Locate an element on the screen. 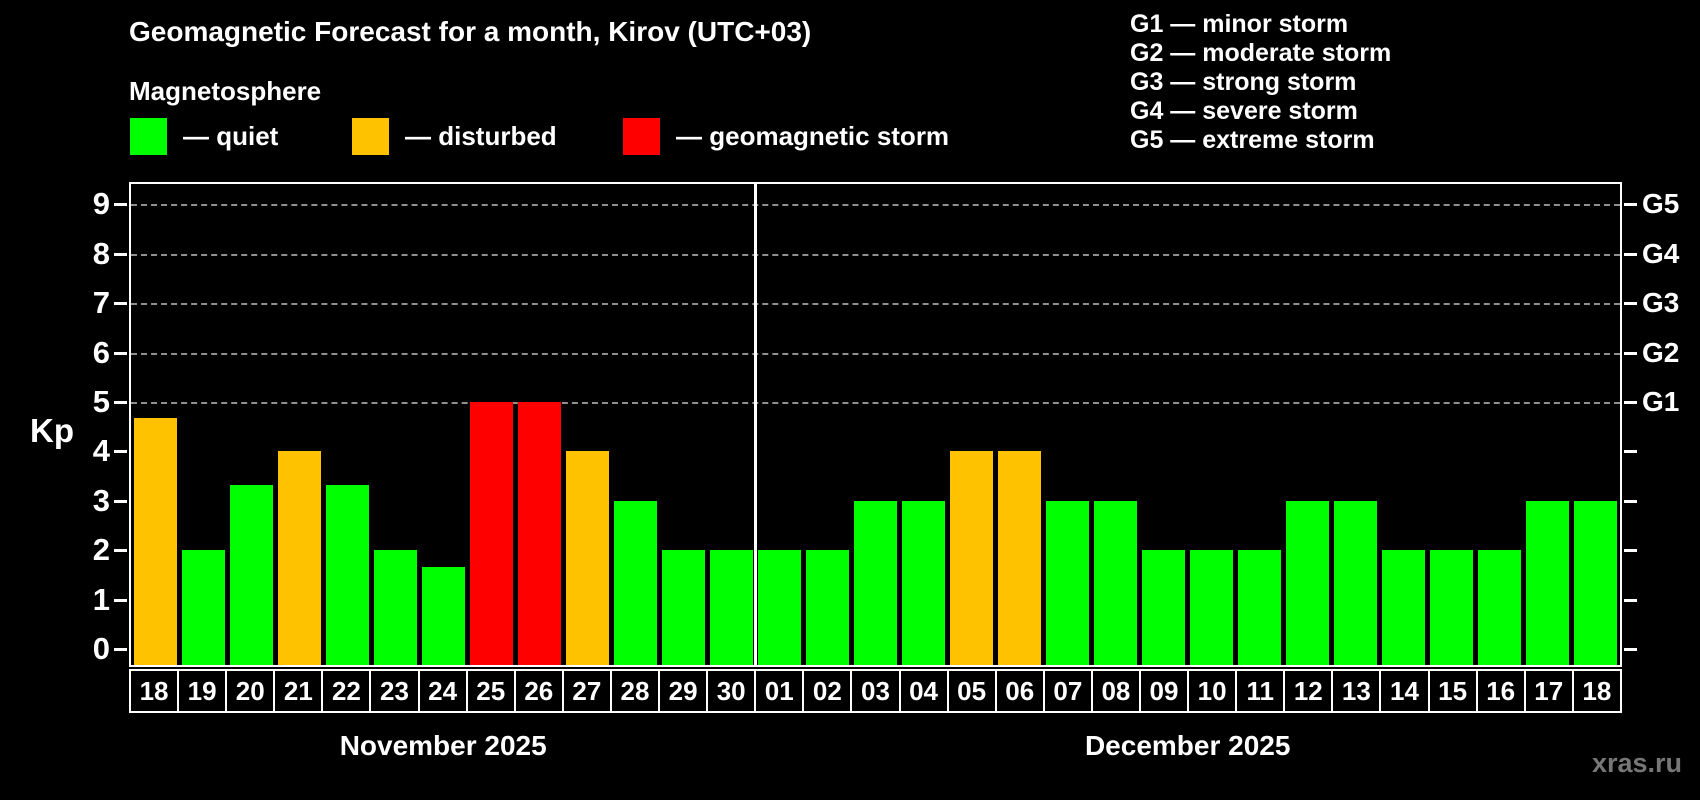 The width and height of the screenshot is (1700, 800). day-label: 19 is located at coordinates (202, 691).